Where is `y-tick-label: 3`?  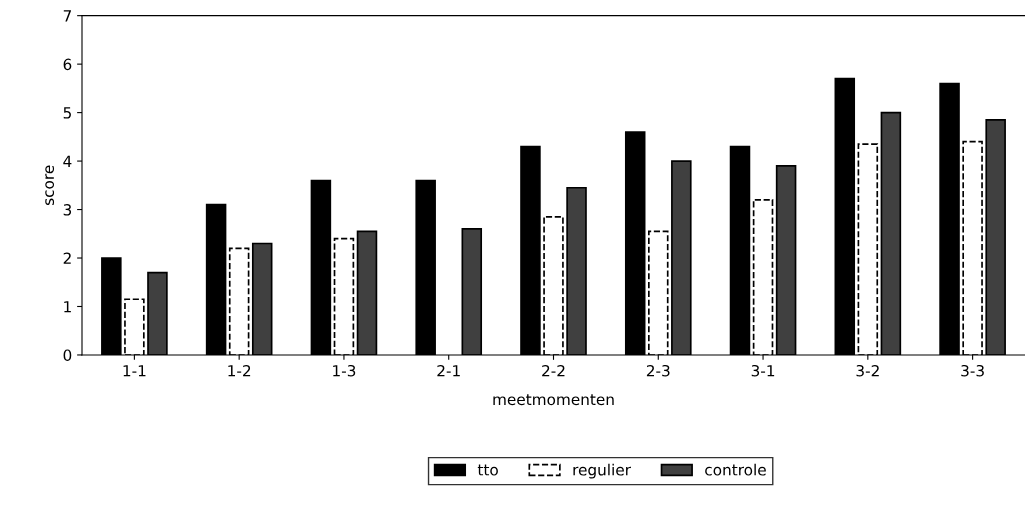 y-tick-label: 3 is located at coordinates (67, 210).